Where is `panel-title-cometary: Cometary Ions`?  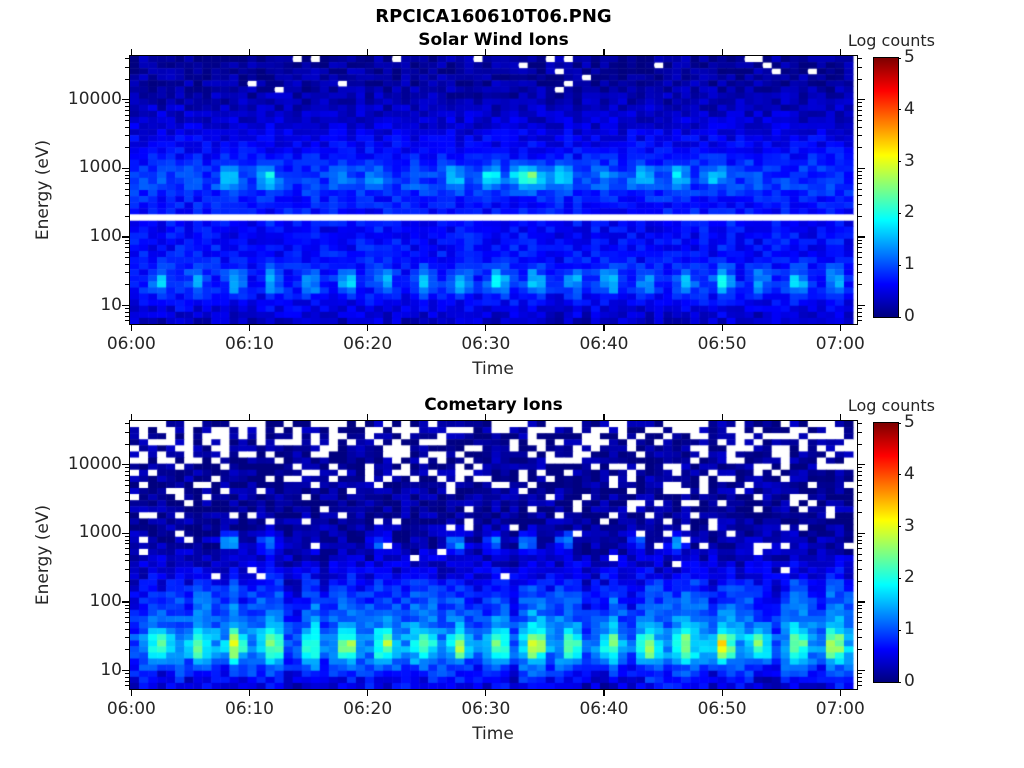
panel-title-cometary: Cometary Ions is located at coordinates (493, 405).